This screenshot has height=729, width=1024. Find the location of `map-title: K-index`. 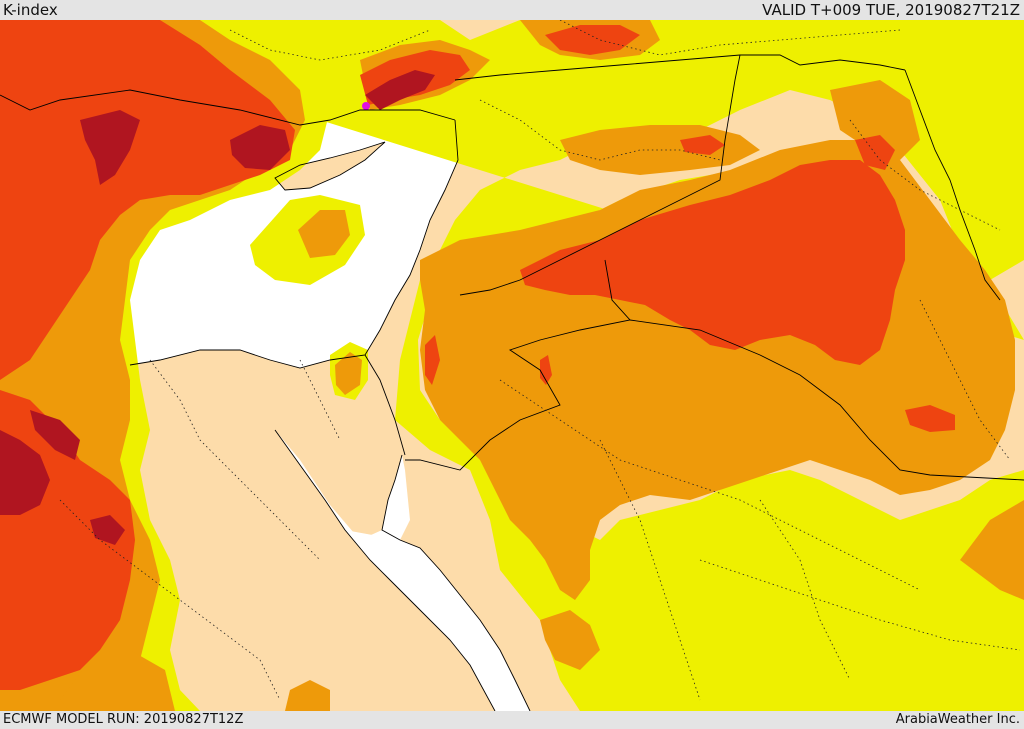

map-title: K-index is located at coordinates (30, 10).